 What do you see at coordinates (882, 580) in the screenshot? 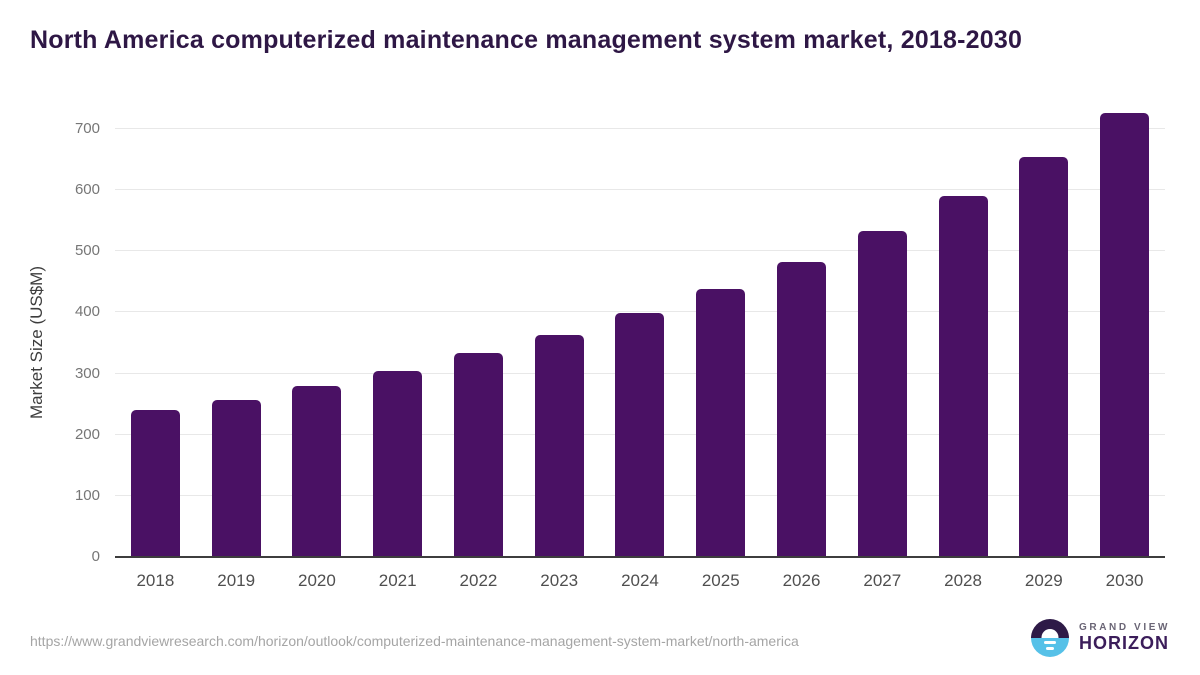
I see `x-tick-label-2027: 2027` at bounding box center [882, 580].